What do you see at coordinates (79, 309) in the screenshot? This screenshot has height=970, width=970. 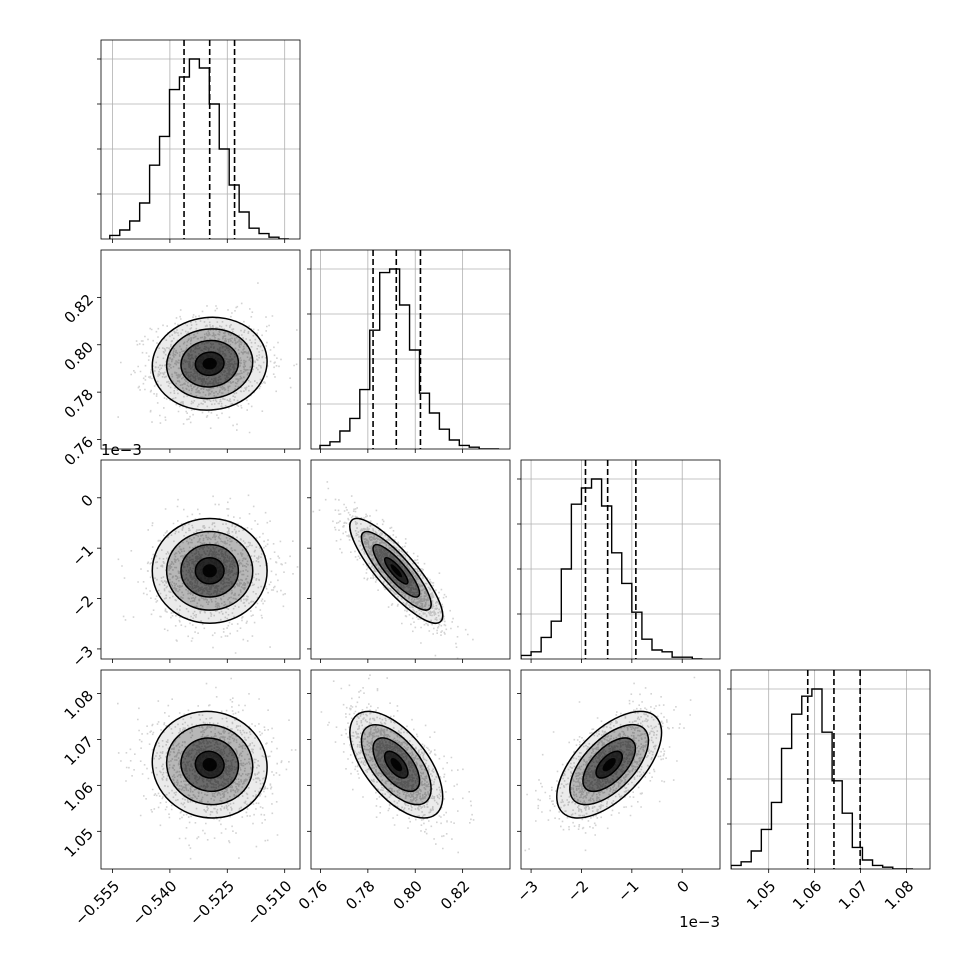 I see `y-tick-label: 0.82` at bounding box center [79, 309].